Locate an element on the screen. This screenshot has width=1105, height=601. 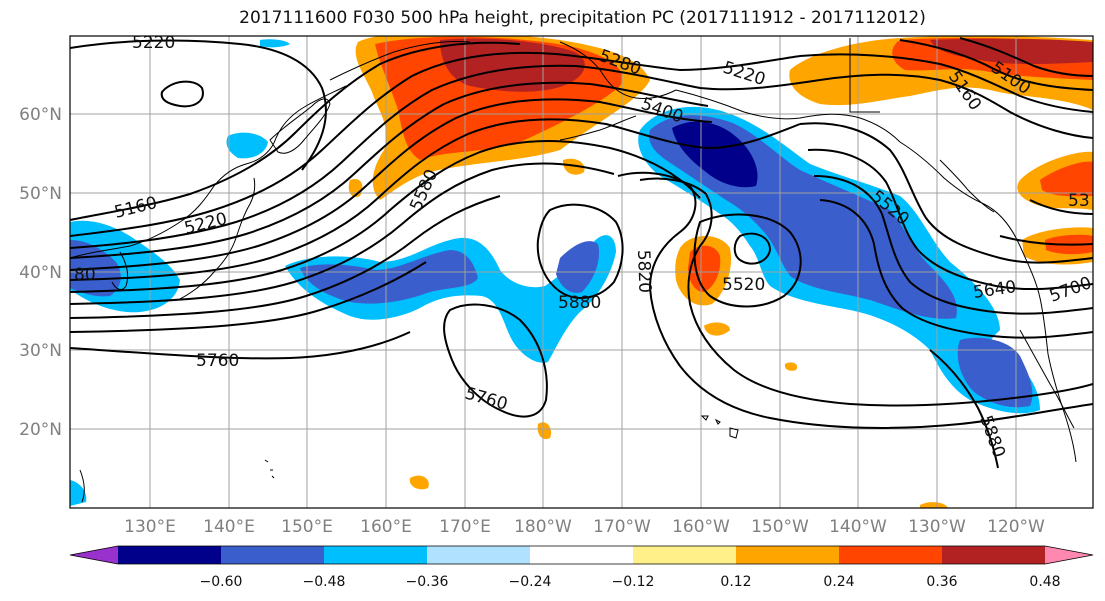
contour-label: 5220 is located at coordinates (153, 43).